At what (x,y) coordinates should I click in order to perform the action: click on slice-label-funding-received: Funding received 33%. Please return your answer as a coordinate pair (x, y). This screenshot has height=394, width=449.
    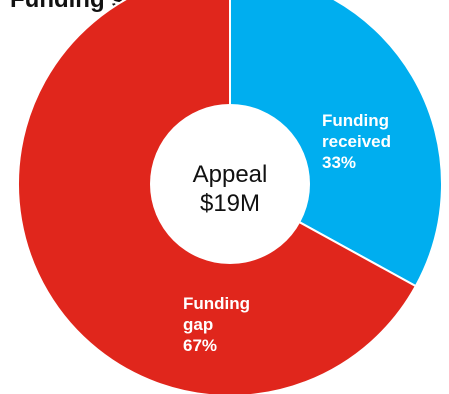
    Looking at the image, I should click on (356, 141).